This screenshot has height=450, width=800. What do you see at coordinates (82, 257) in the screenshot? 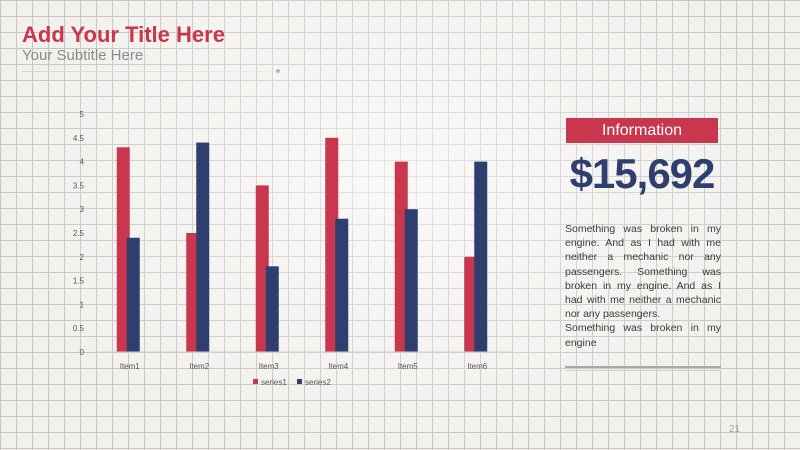
I see `y-tick-label: 2` at bounding box center [82, 257].